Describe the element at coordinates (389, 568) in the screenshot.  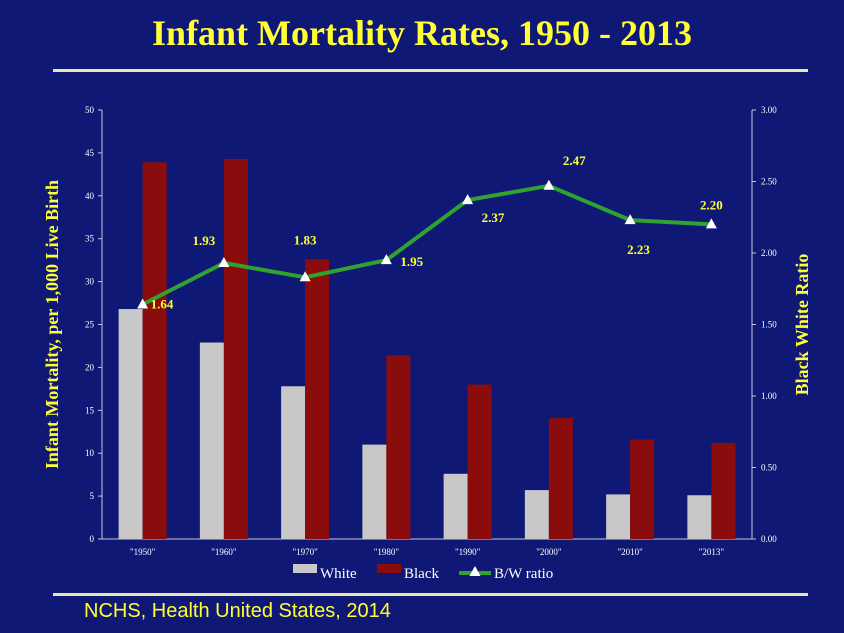
I see `legend-swatch-black` at that location.